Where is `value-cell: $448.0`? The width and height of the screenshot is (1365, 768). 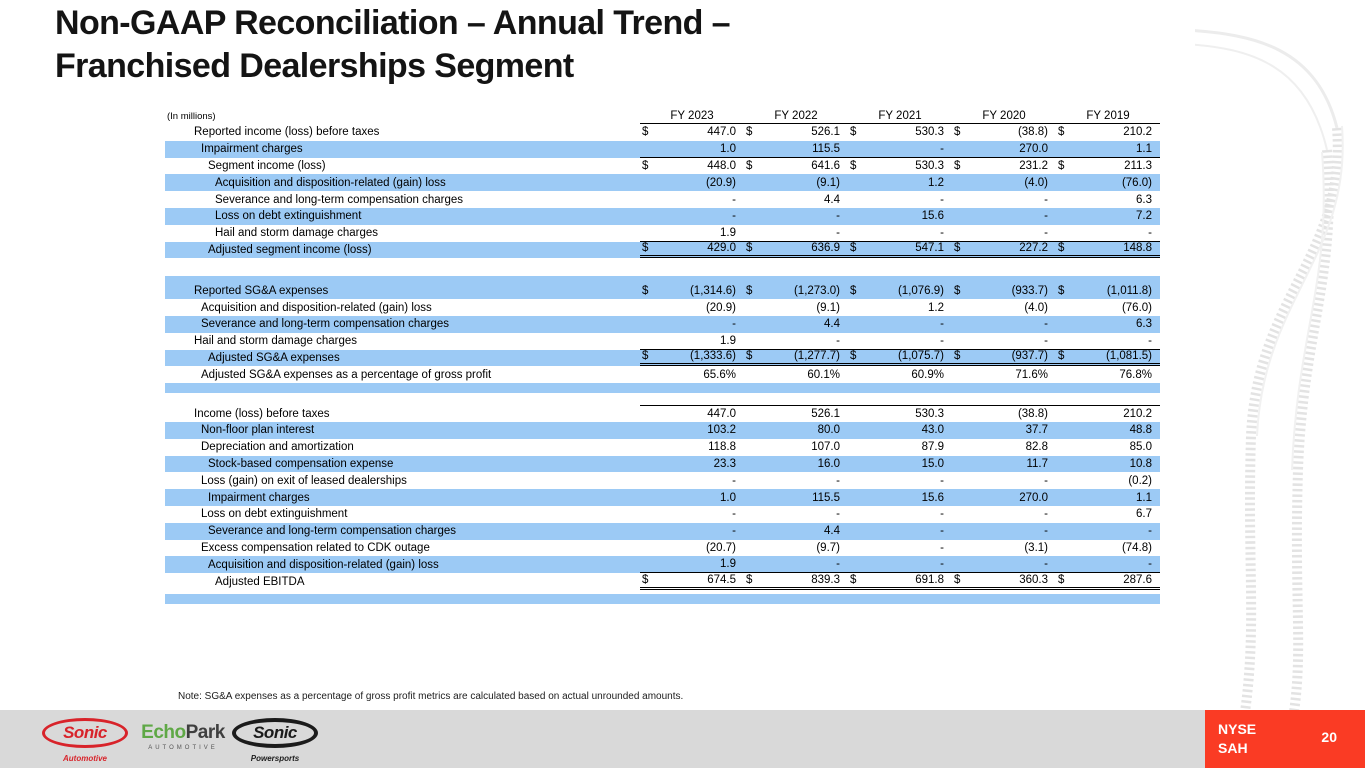
value-cell: $448.0 is located at coordinates (692, 166).